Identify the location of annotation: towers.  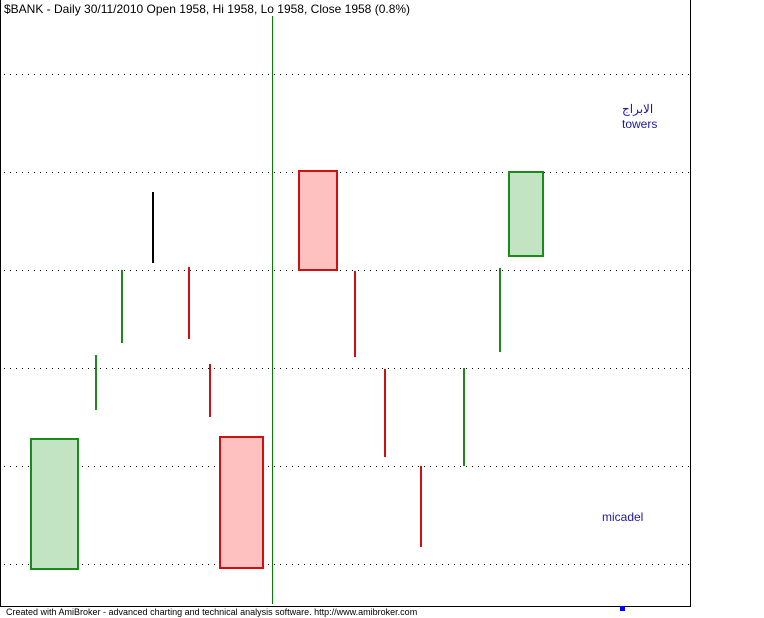
(639, 124).